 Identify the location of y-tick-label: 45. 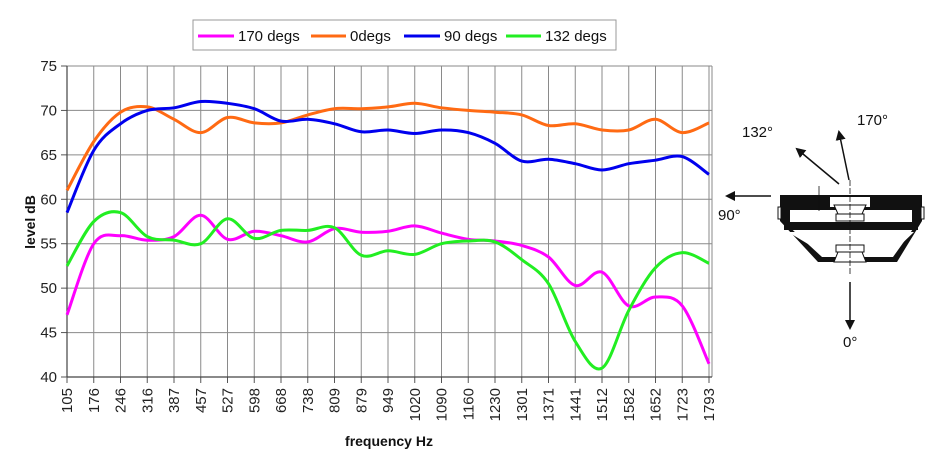
(48, 333).